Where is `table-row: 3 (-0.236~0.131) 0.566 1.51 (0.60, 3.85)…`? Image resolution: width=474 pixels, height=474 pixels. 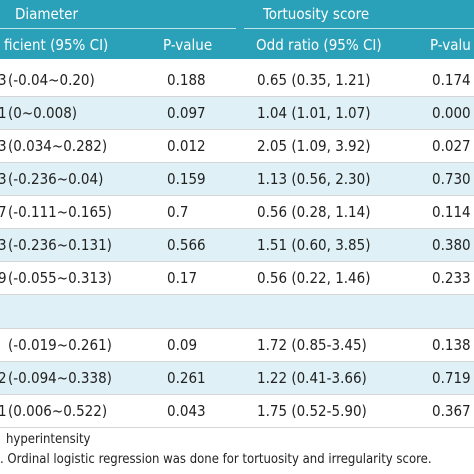 table-row: 3 (-0.236~0.131) 0.566 1.51 (0.60, 3.85)… is located at coordinates (237, 245).